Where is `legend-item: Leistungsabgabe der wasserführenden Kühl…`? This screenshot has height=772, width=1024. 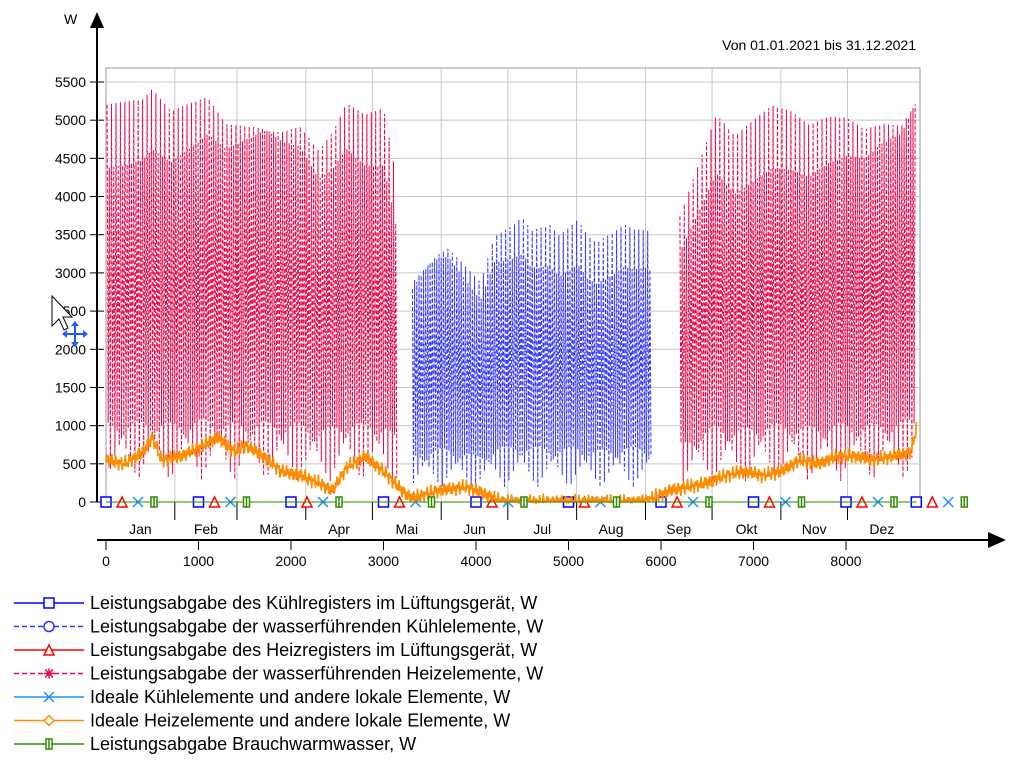 legend-item: Leistungsabgabe der wasserführenden Kühl… is located at coordinates (278, 627).